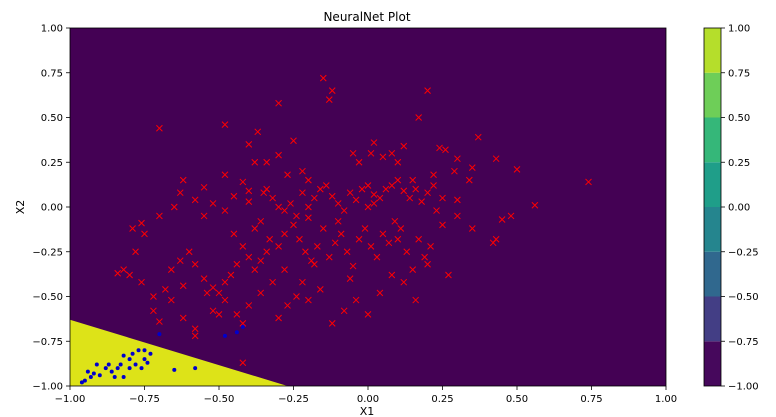 This screenshot has height=417, width=776. I want to click on y-tick-label: −0.75, so click(47, 342).